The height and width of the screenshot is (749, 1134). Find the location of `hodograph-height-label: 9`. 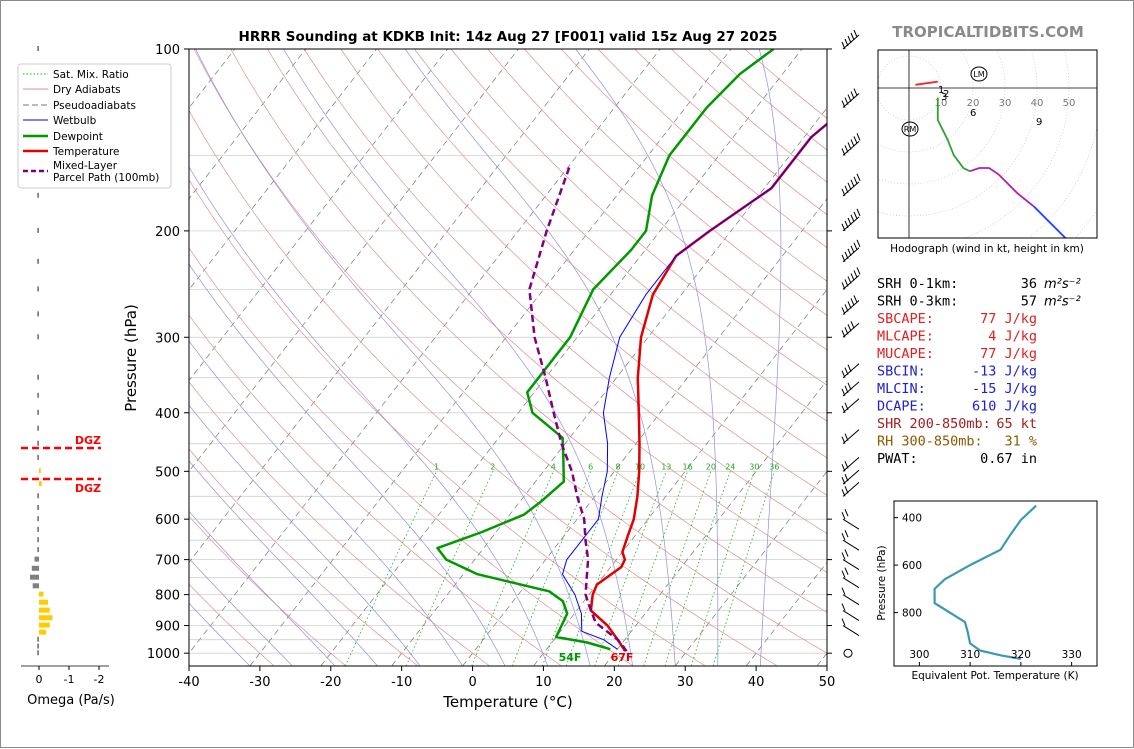

hodograph-height-label: 9 is located at coordinates (1039, 122).